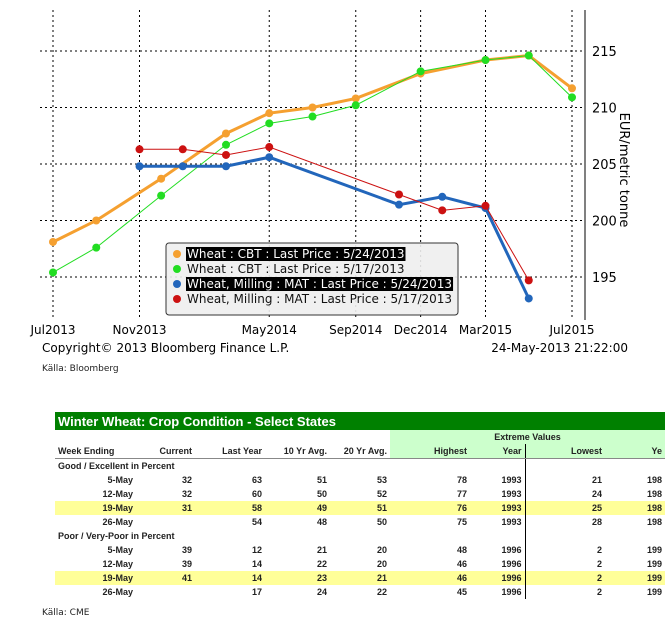 This screenshot has height=621, width=665. What do you see at coordinates (571, 330) in the screenshot?
I see `x-tick-label: Jul2015` at bounding box center [571, 330].